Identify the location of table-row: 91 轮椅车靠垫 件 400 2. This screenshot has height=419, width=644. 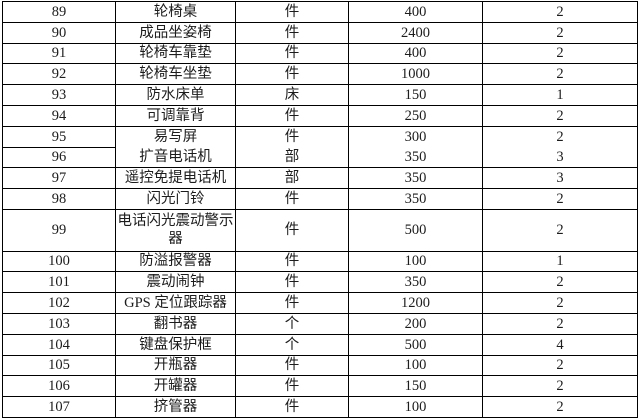
(320, 53).